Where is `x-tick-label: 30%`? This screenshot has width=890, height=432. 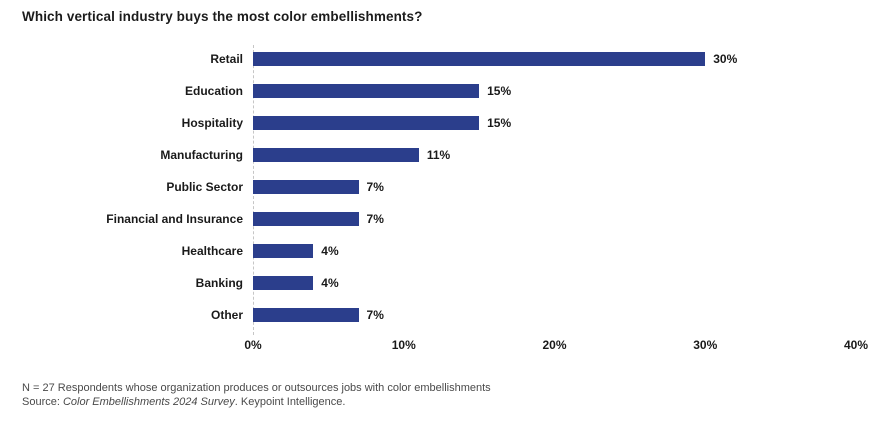 x-tick-label: 30% is located at coordinates (705, 345).